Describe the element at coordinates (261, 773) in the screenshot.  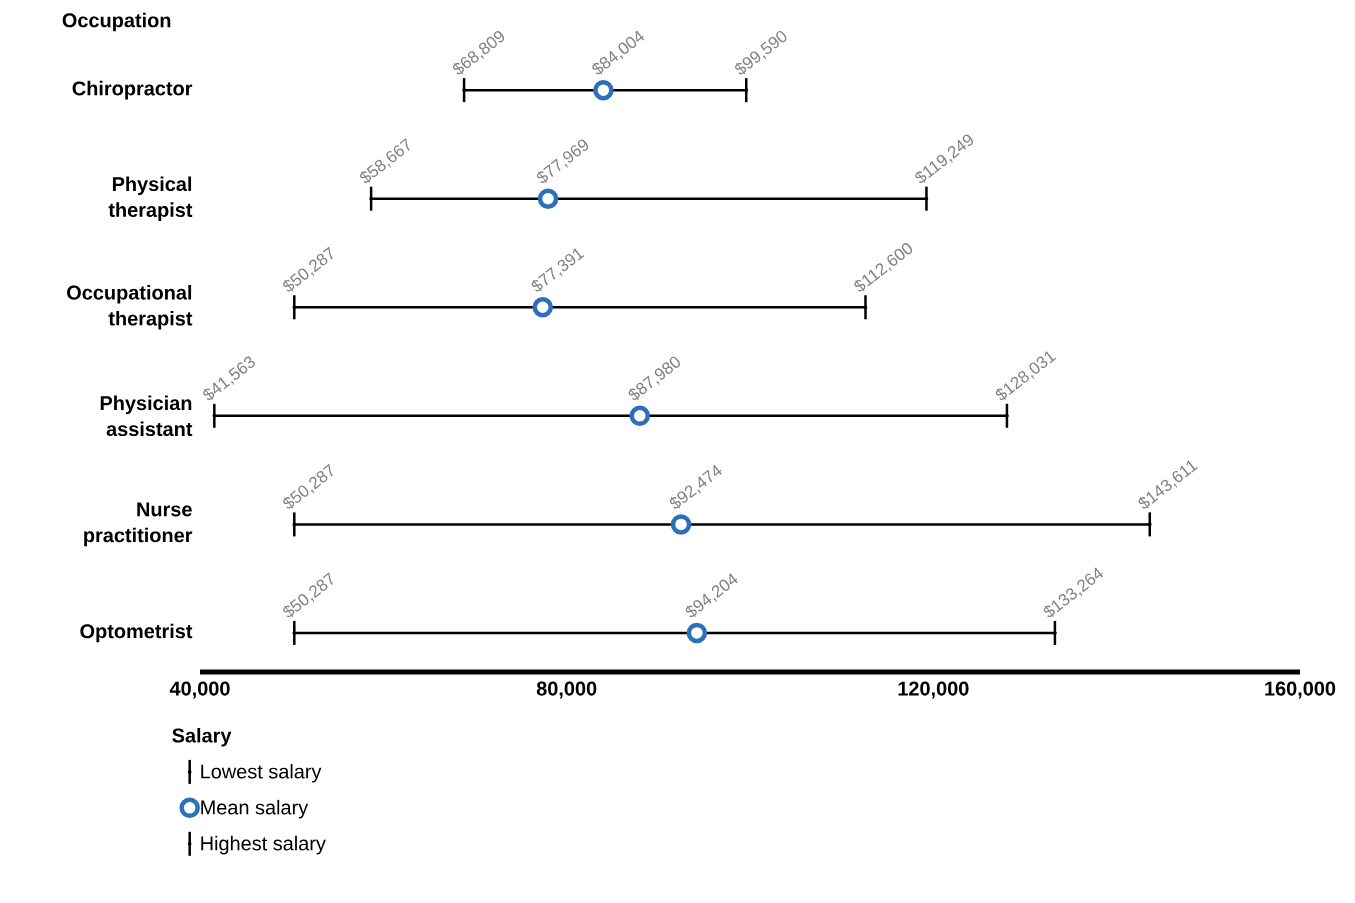
I see `legend-label: Lowest salary` at that location.